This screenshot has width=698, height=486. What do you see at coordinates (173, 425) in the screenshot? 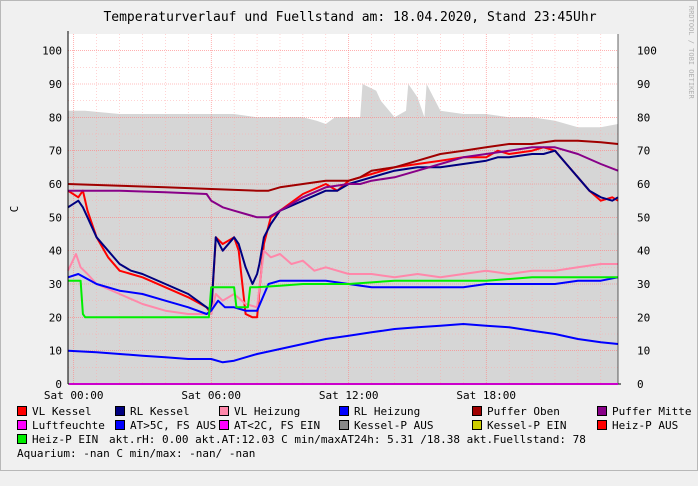
I see `legend-label: AT>5C, FS AUS` at bounding box center [173, 425].